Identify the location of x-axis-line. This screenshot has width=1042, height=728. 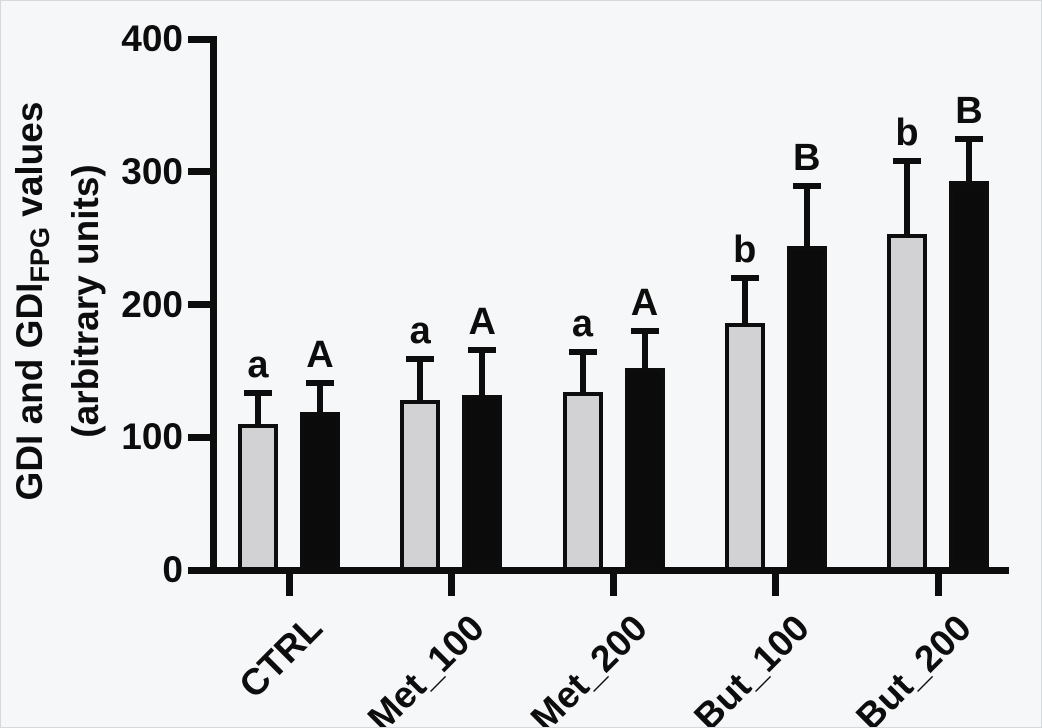
(608, 570).